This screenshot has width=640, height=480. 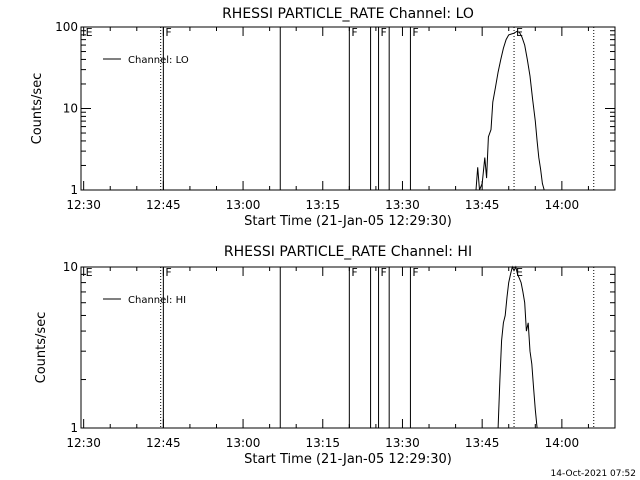 I want to click on lo-y-axis-label: Counts/sec, so click(x=37, y=109).